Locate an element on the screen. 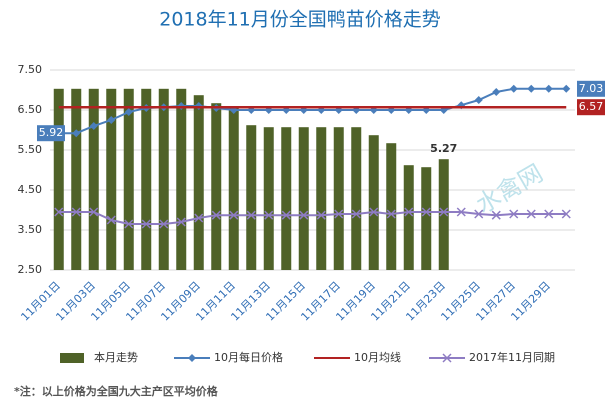  y-tick-label: 3.50 is located at coordinates (30, 229).